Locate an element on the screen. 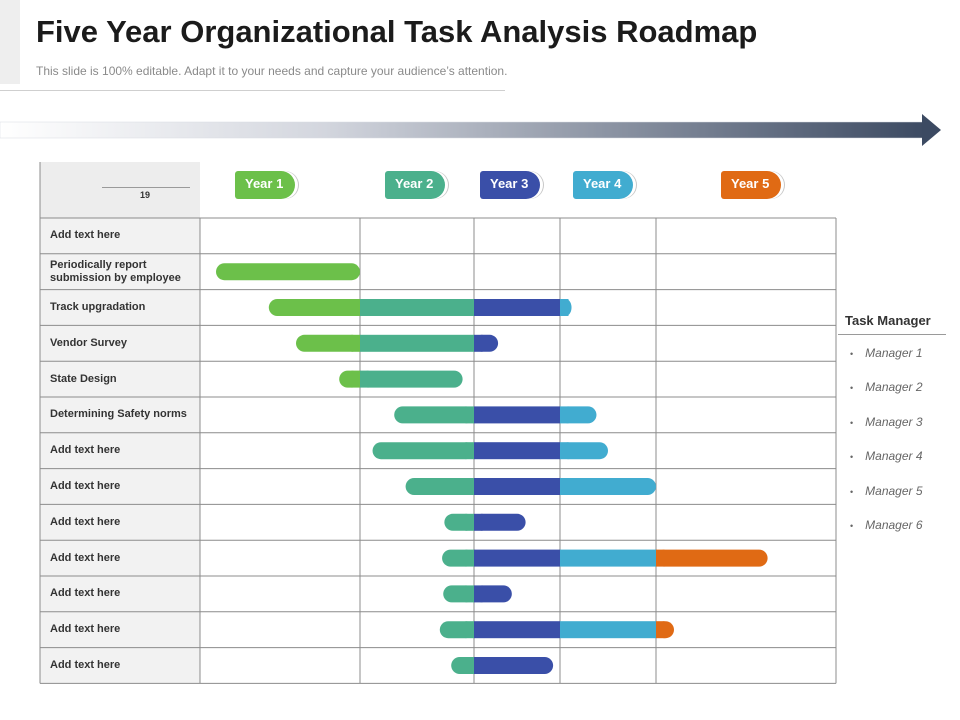 The width and height of the screenshot is (960, 720). year-header-3: Year 3 is located at coordinates (510, 185).